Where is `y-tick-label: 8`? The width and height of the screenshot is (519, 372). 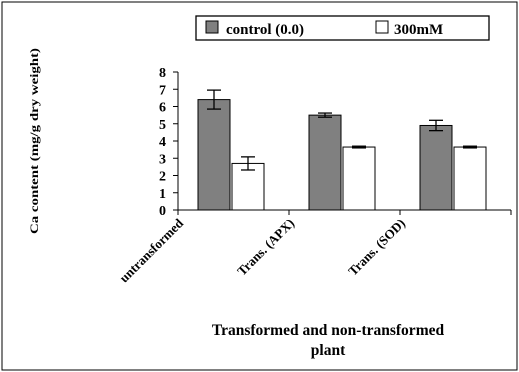
y-tick-label: 8 is located at coordinates (162, 73).